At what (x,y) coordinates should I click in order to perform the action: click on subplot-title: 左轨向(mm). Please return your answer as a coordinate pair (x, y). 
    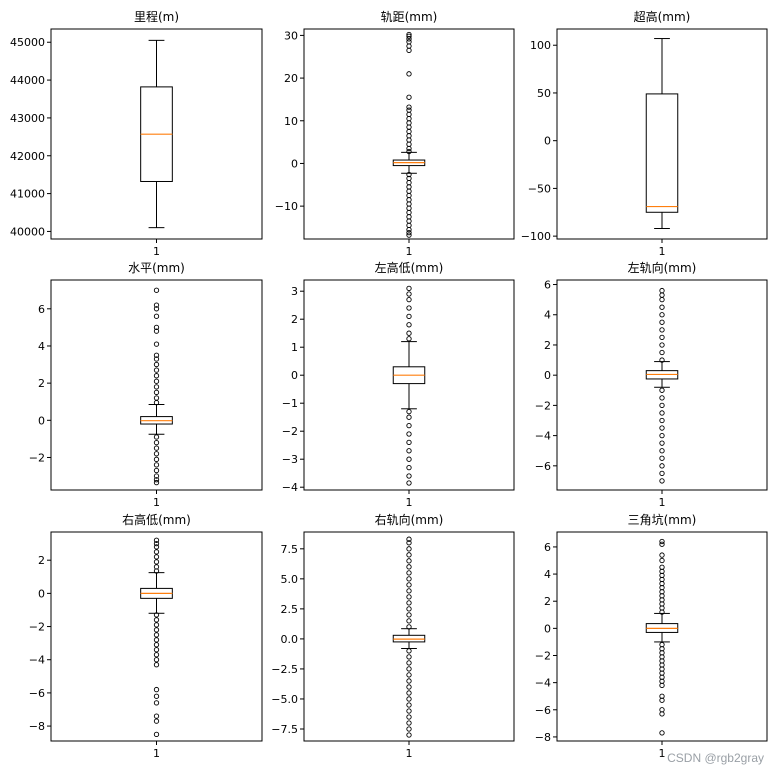
    Looking at the image, I should click on (662, 267).